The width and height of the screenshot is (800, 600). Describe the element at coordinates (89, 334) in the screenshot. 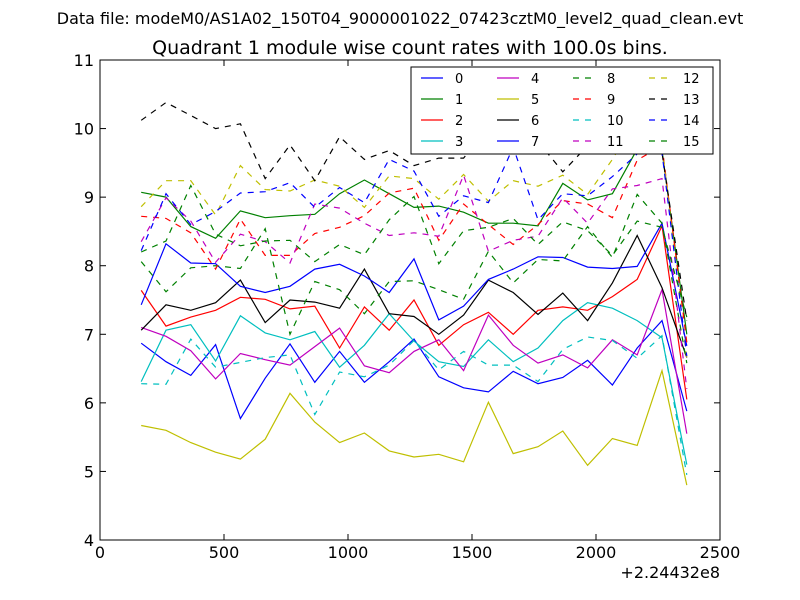

I see `y-tick-label: 7` at that location.